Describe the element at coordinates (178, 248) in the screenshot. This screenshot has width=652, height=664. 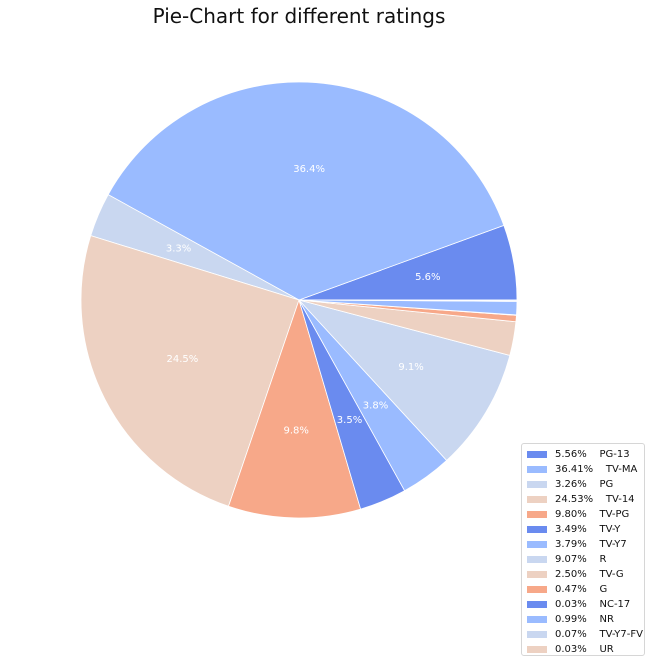
I see `slice-percent-label: 3.3%` at that location.